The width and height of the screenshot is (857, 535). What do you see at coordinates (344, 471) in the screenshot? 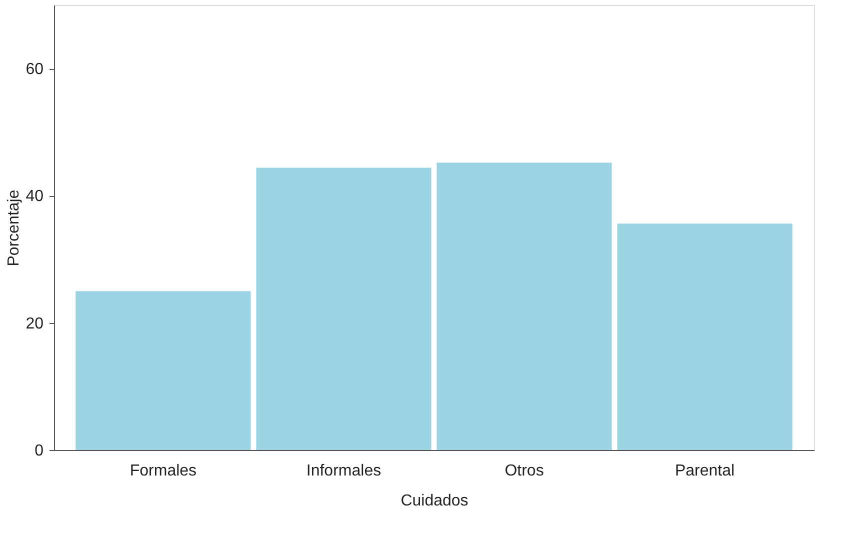
I see `x-tick-label: Informales` at bounding box center [344, 471].